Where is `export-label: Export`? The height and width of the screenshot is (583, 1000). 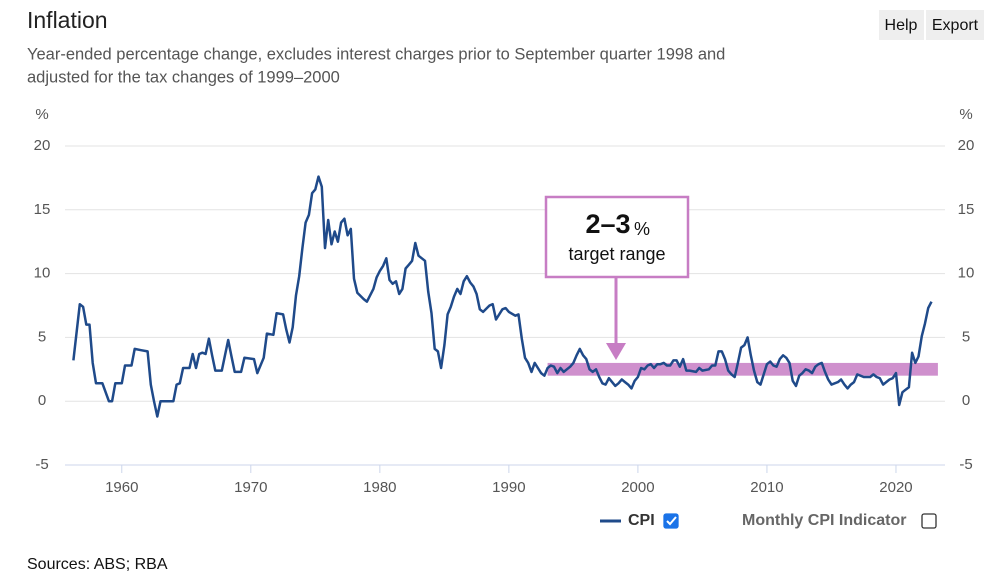 export-label: Export is located at coordinates (955, 25).